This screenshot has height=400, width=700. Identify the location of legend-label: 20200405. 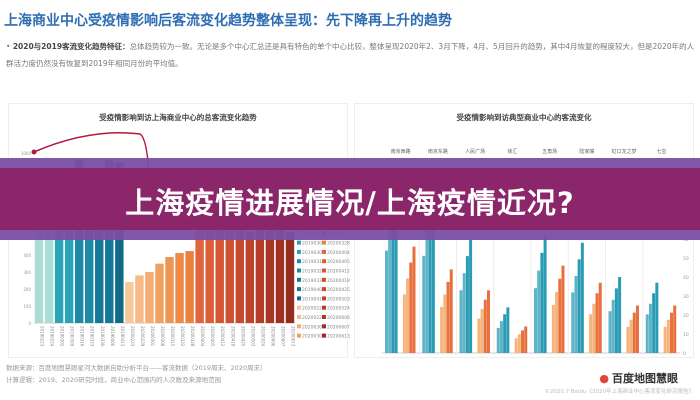
(338, 262).